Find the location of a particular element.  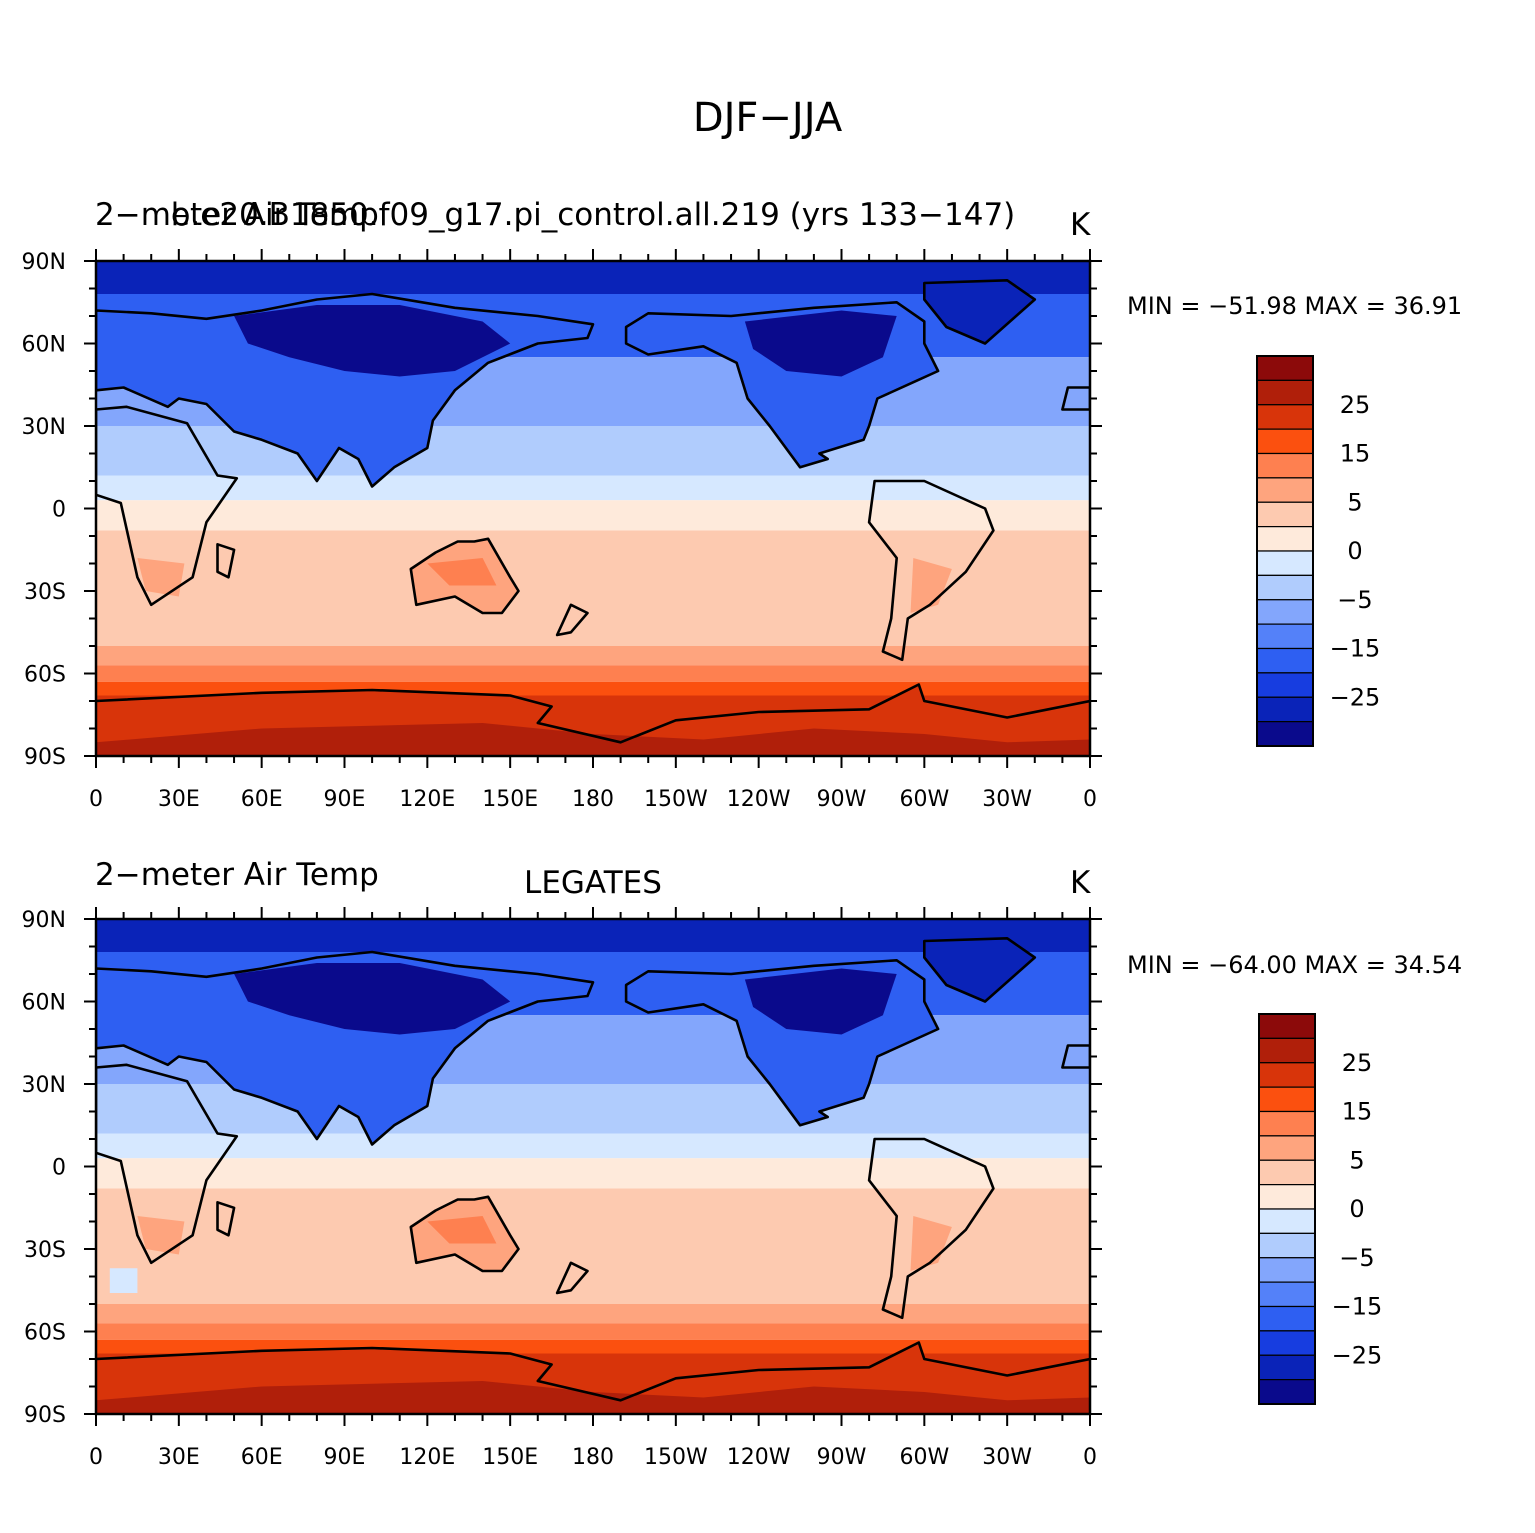

figure-title: DJF−JJA is located at coordinates (767, 118).